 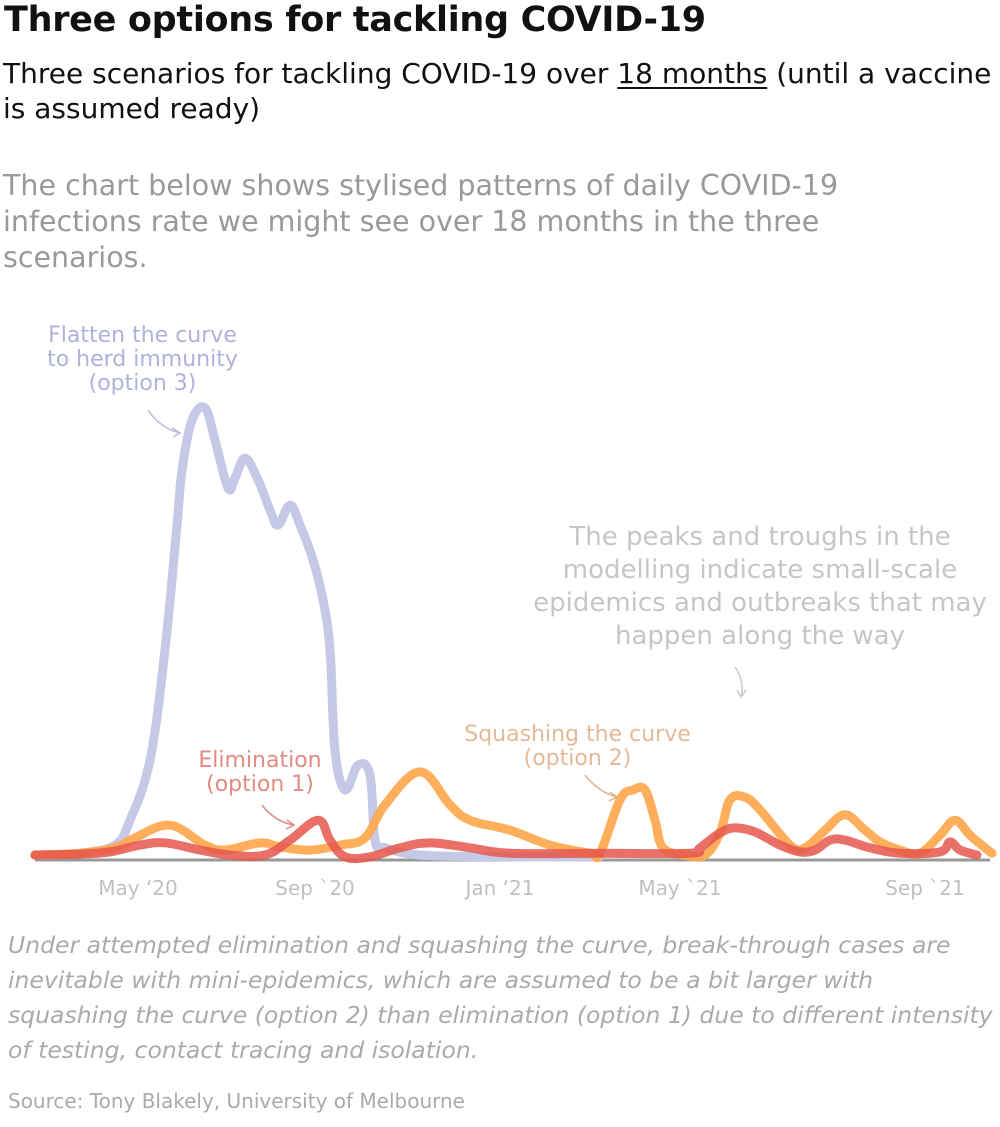 I want to click on orange-annotation-arrow, so click(x=601, y=788).